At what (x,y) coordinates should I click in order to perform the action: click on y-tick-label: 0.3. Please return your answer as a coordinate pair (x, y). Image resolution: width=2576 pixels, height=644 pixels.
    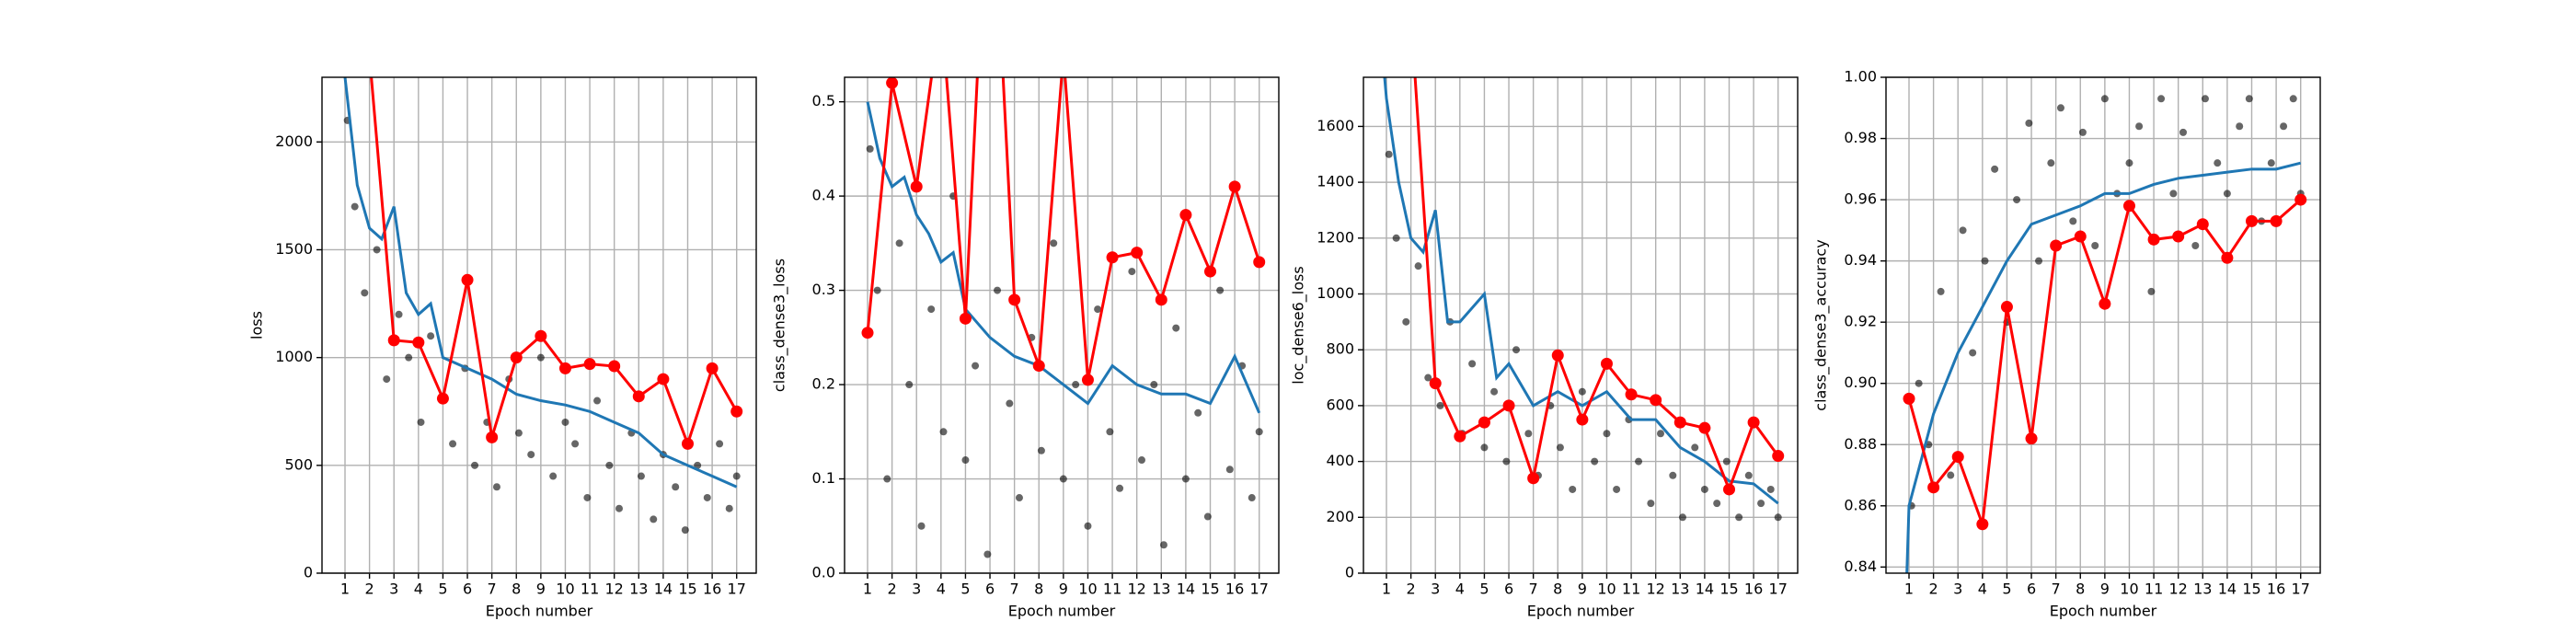
    Looking at the image, I should click on (823, 289).